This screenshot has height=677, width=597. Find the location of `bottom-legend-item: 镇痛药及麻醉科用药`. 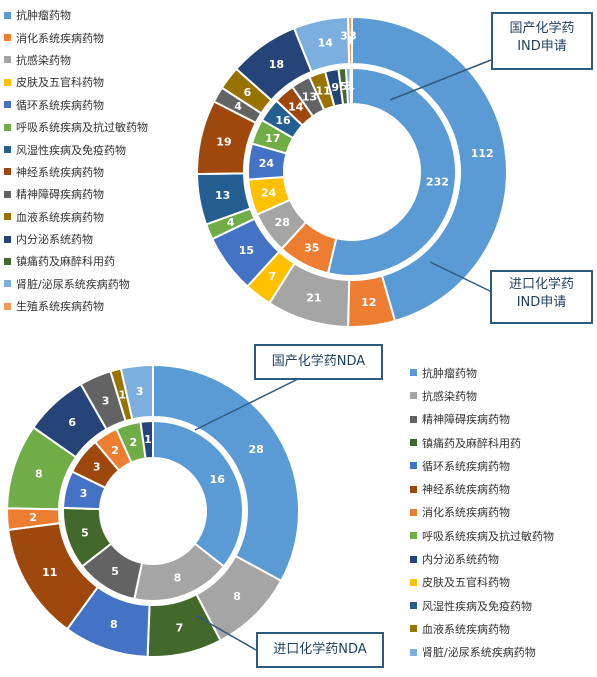

bottom-legend-item: 镇痛药及麻醉科用药 is located at coordinates (482, 442).